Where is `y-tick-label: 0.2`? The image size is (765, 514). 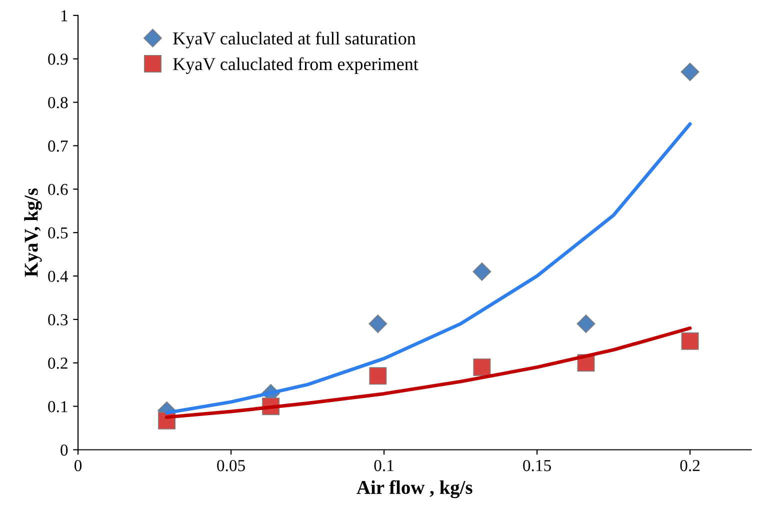
y-tick-label: 0.2 is located at coordinates (58, 363).